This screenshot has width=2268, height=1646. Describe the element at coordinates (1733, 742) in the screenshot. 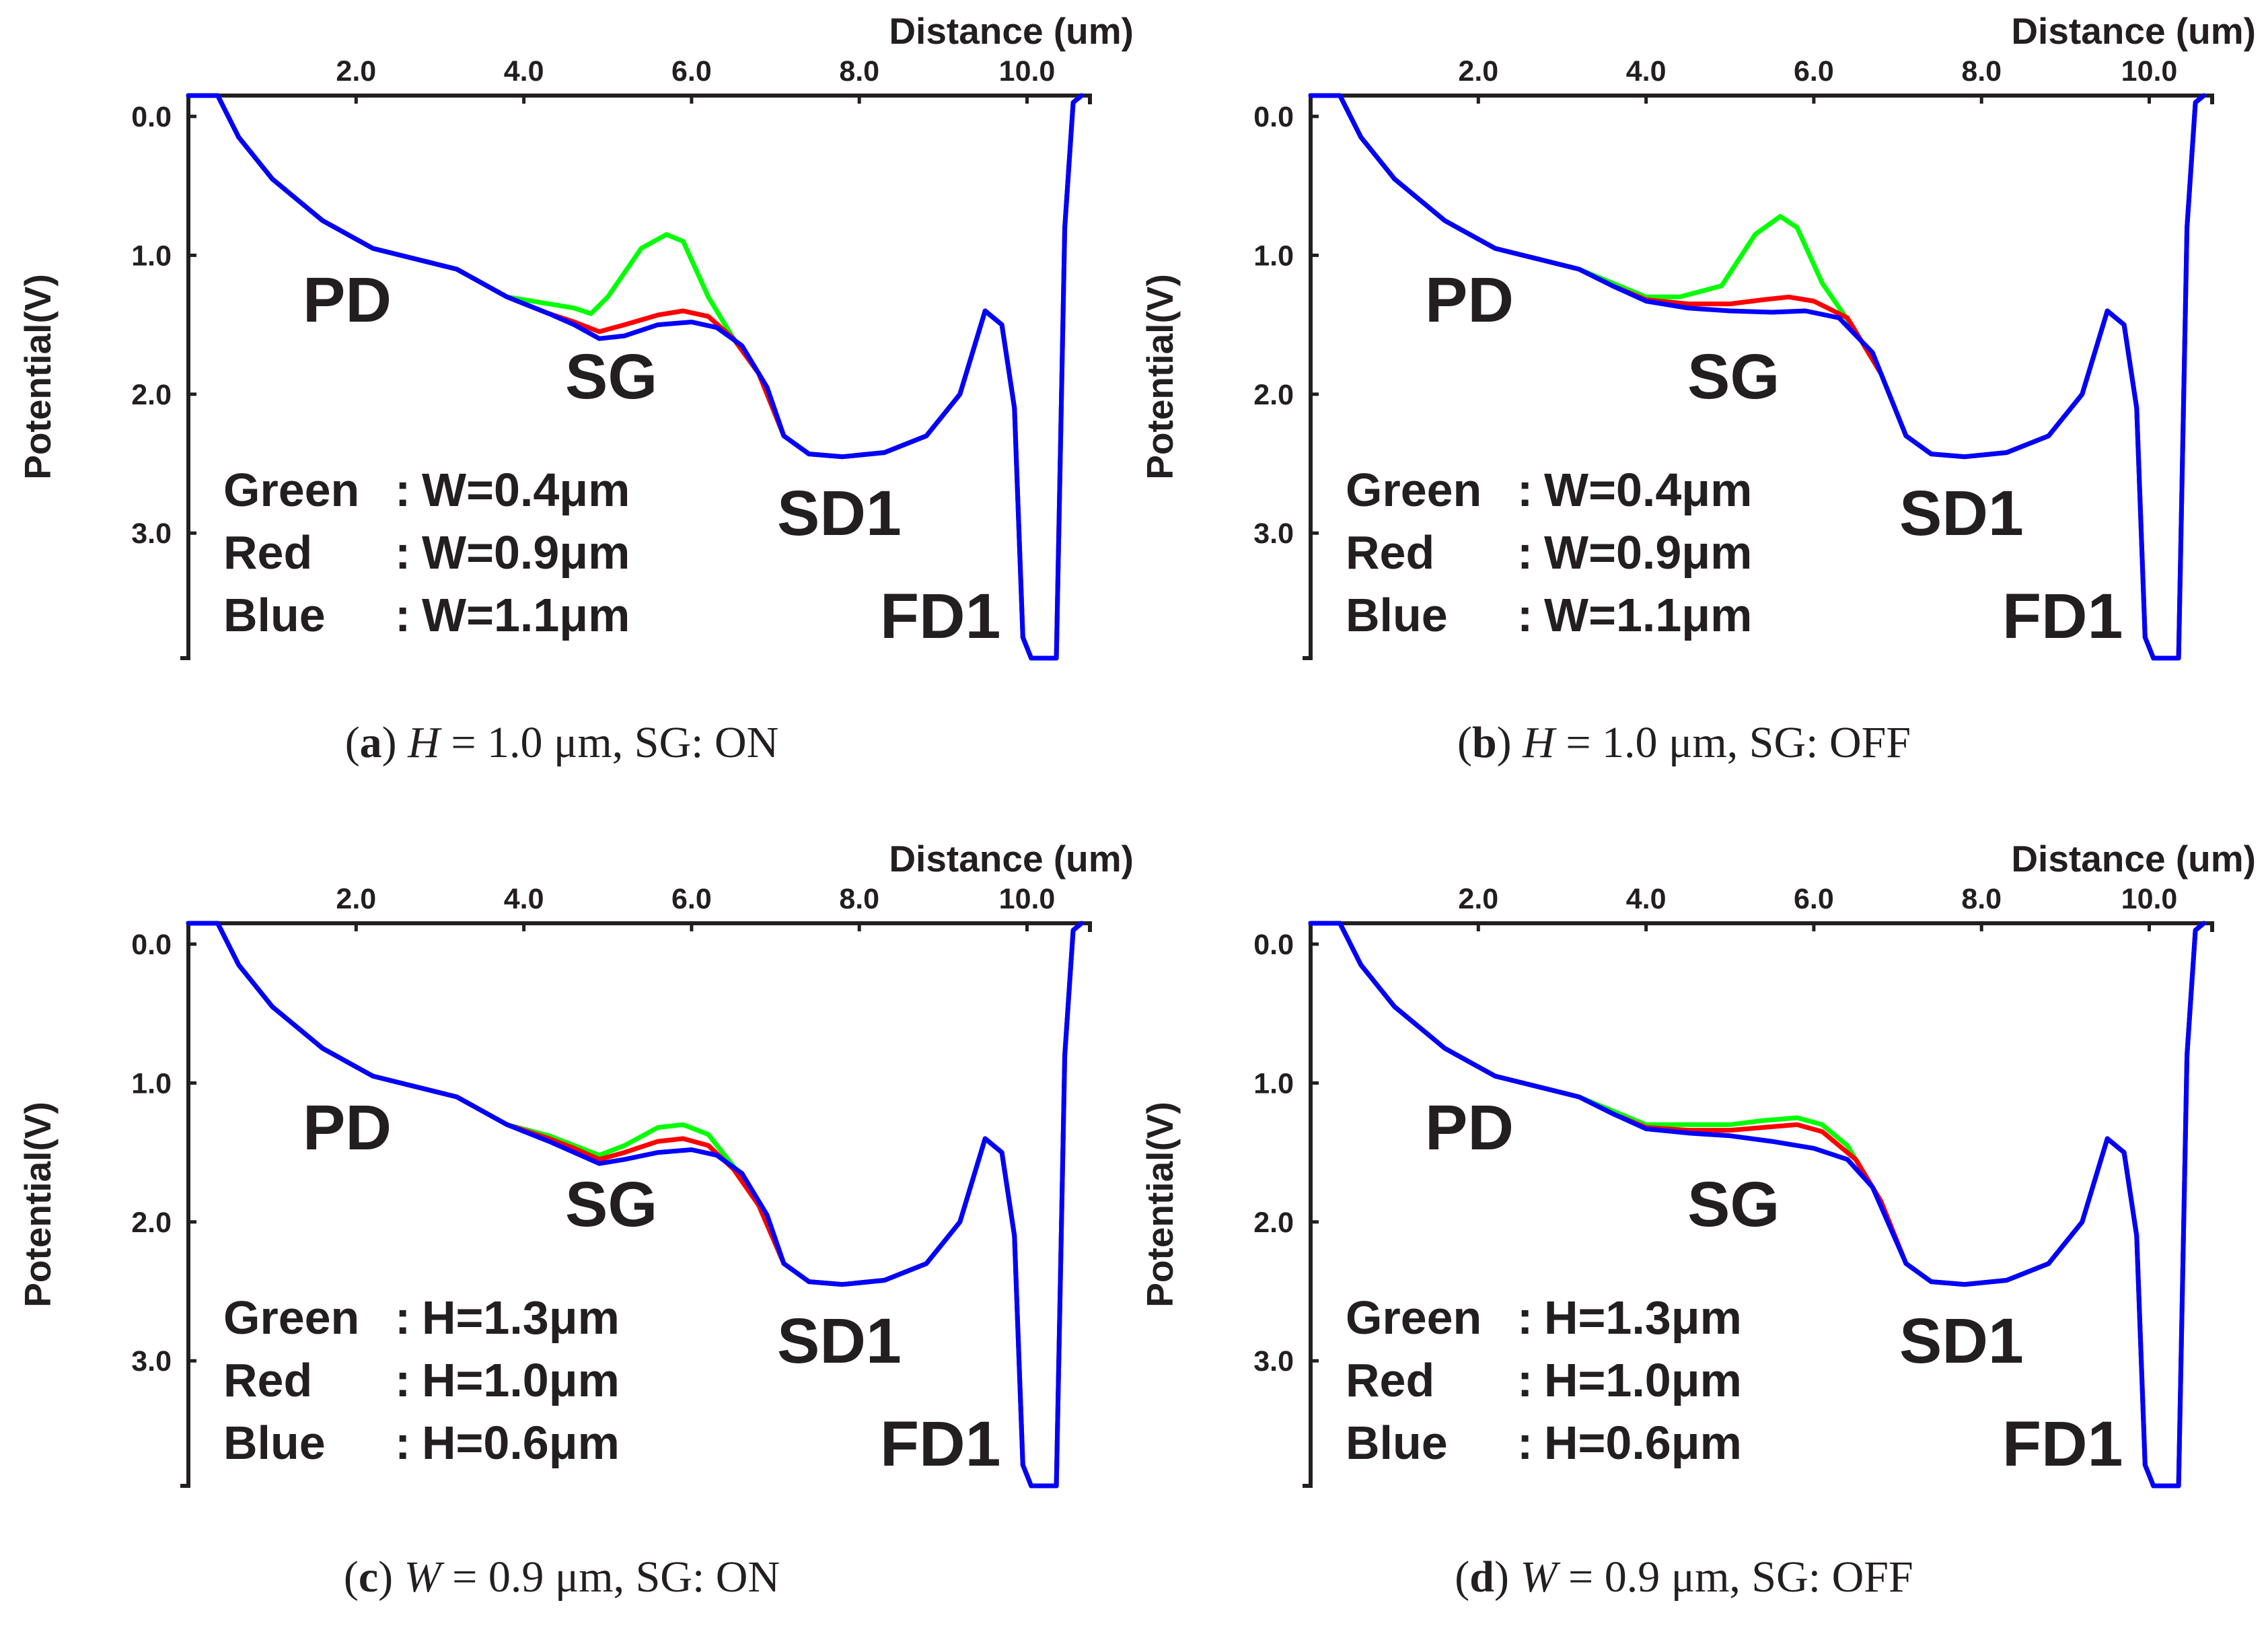

I see `caption-text: = 1.0 μm, SG: OFF` at that location.